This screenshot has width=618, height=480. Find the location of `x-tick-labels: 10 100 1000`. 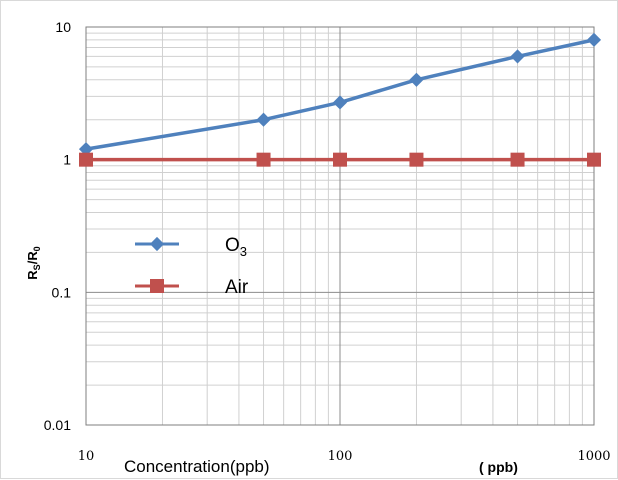

x-tick-labels: 10 100 1000 is located at coordinates (344, 456).